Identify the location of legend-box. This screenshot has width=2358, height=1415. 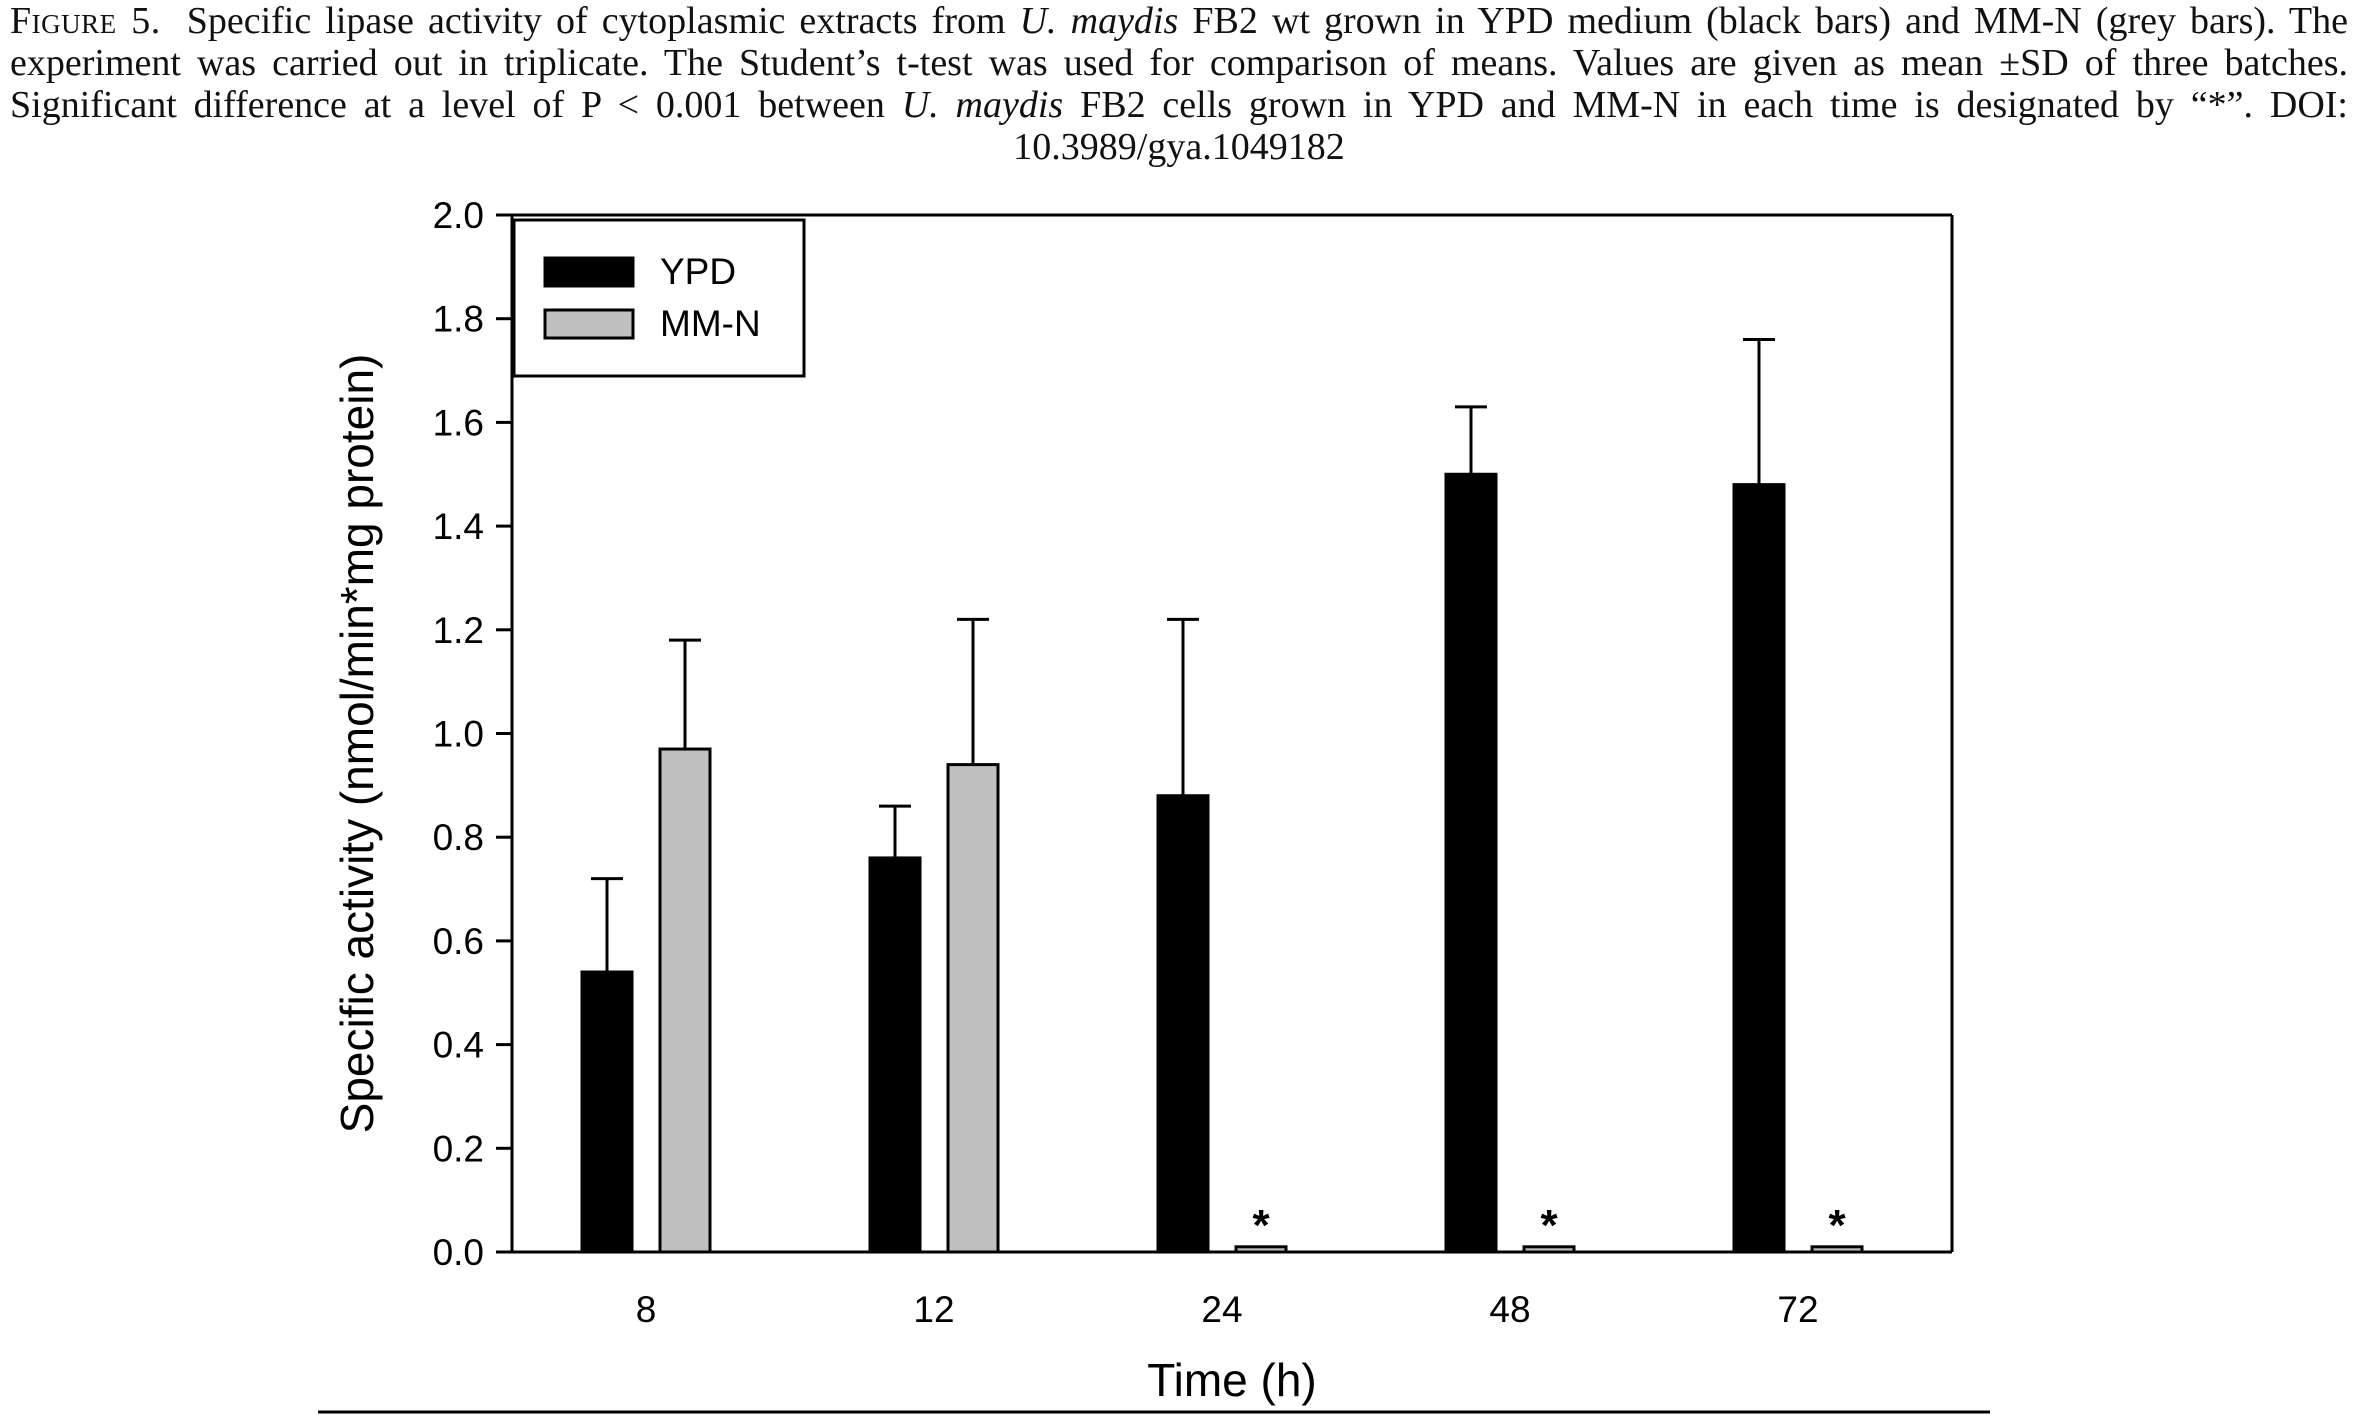
(659, 298).